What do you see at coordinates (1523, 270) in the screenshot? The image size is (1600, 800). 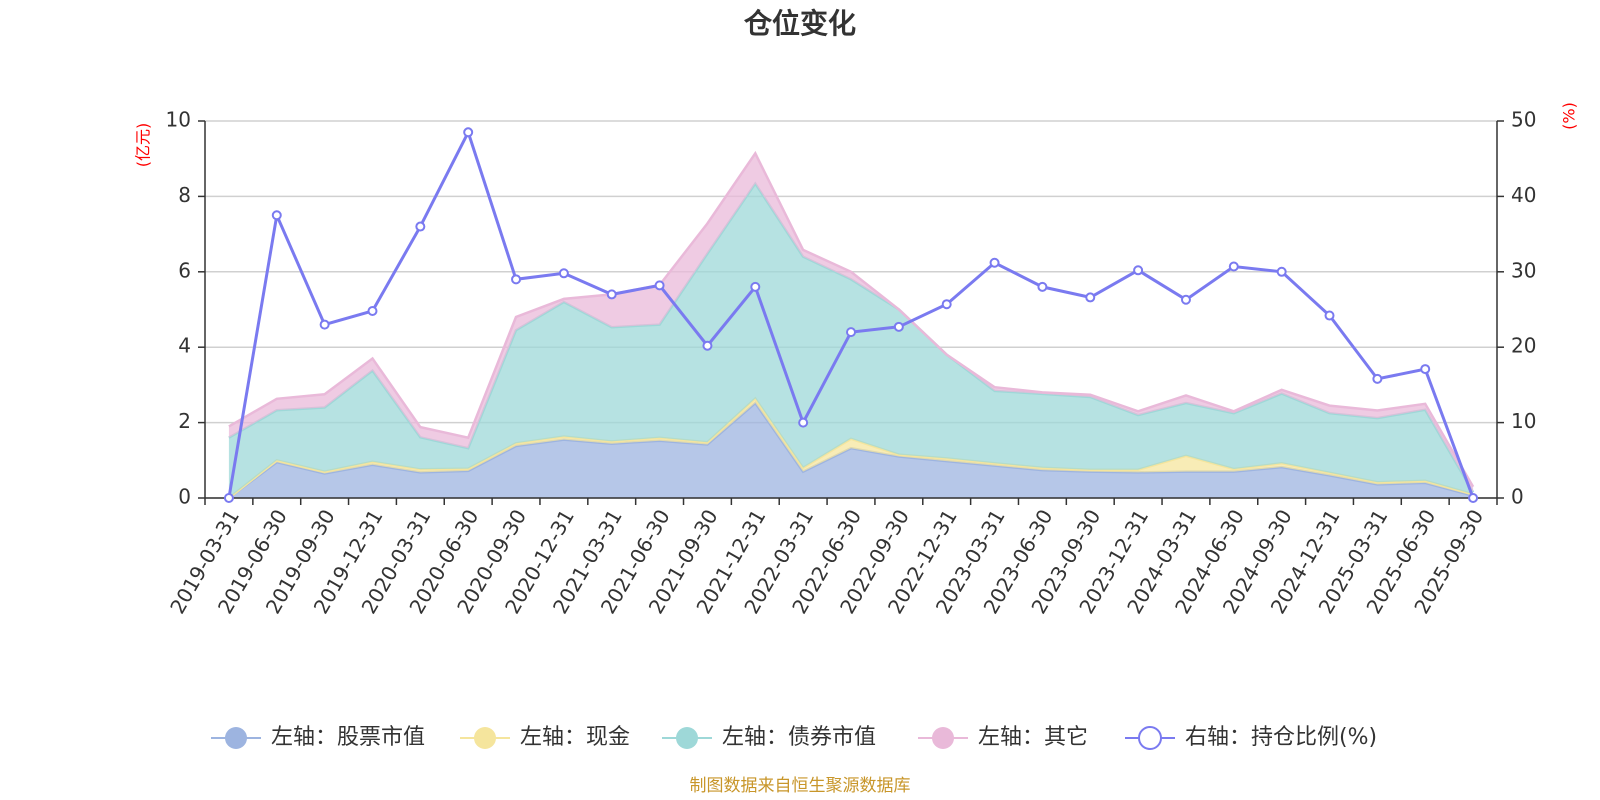 I see `right-tick-label: 30` at bounding box center [1523, 270].